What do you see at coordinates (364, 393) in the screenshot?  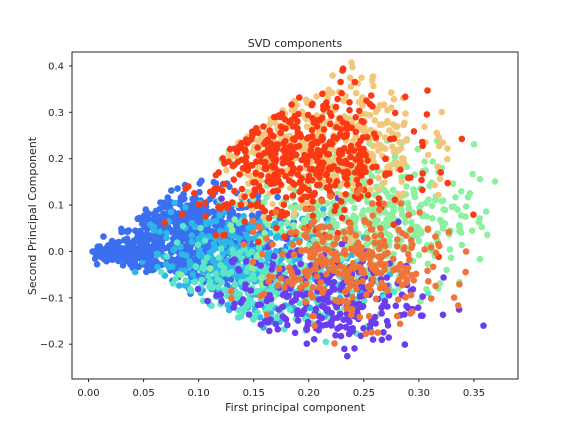 I see `x-tick-label: 0.25` at bounding box center [364, 393].